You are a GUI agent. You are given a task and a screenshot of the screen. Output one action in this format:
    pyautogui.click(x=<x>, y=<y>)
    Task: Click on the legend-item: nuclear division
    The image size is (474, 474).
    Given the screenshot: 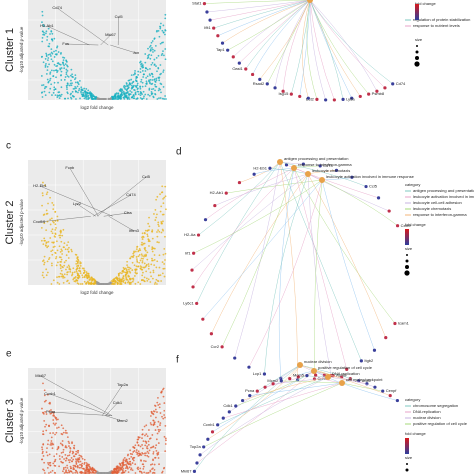 What is the action you would take?
    pyautogui.click(x=427, y=417)
    